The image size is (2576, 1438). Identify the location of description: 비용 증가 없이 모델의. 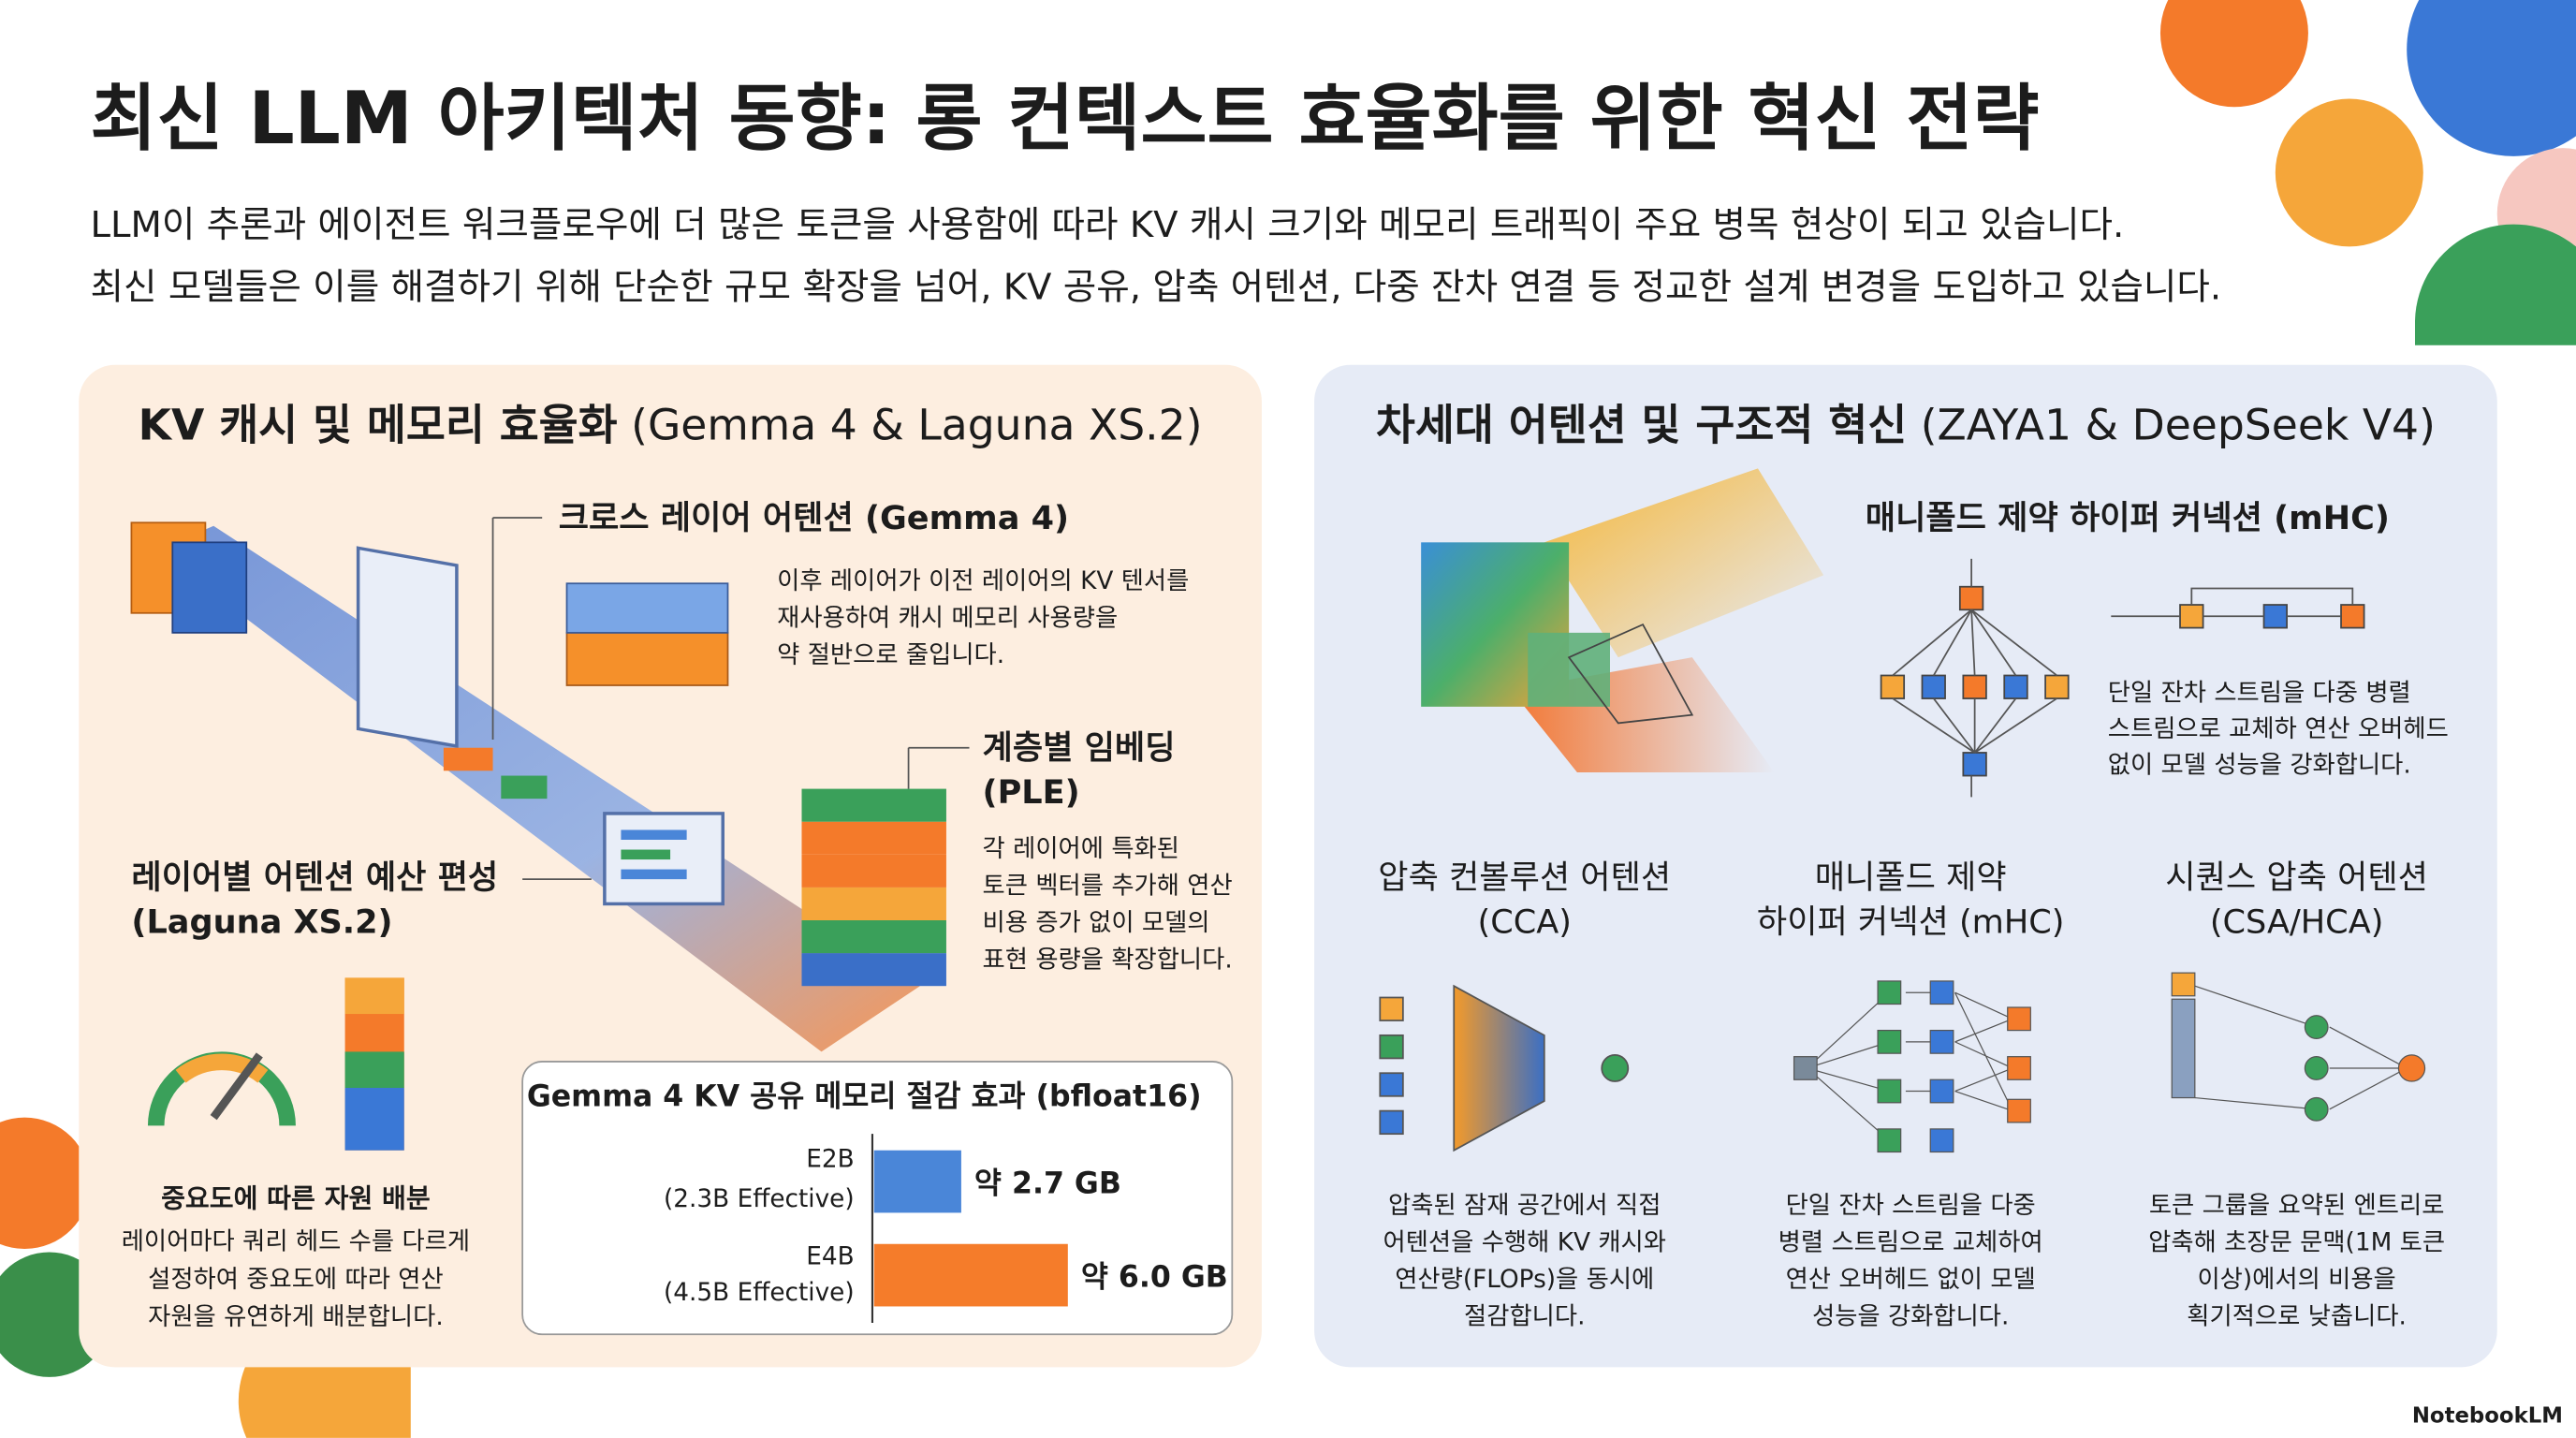
(1096, 923).